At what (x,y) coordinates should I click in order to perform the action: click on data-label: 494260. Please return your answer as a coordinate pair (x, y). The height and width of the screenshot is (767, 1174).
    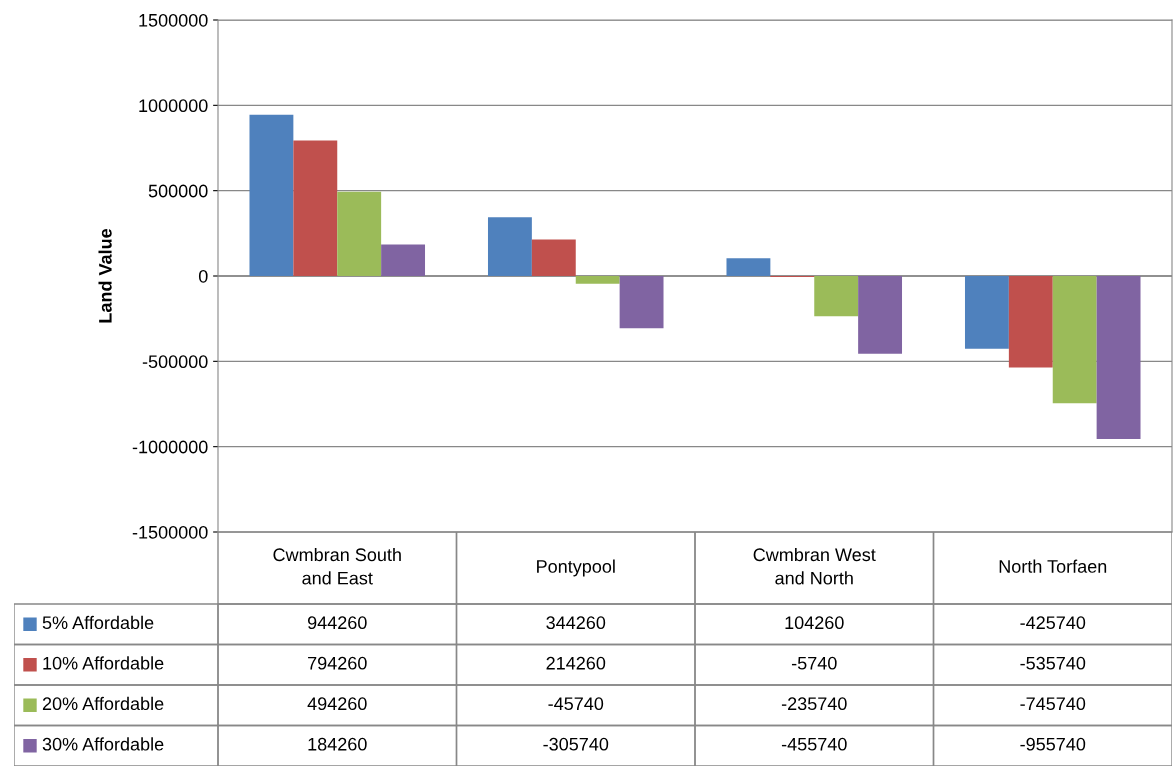
    Looking at the image, I should click on (337, 704).